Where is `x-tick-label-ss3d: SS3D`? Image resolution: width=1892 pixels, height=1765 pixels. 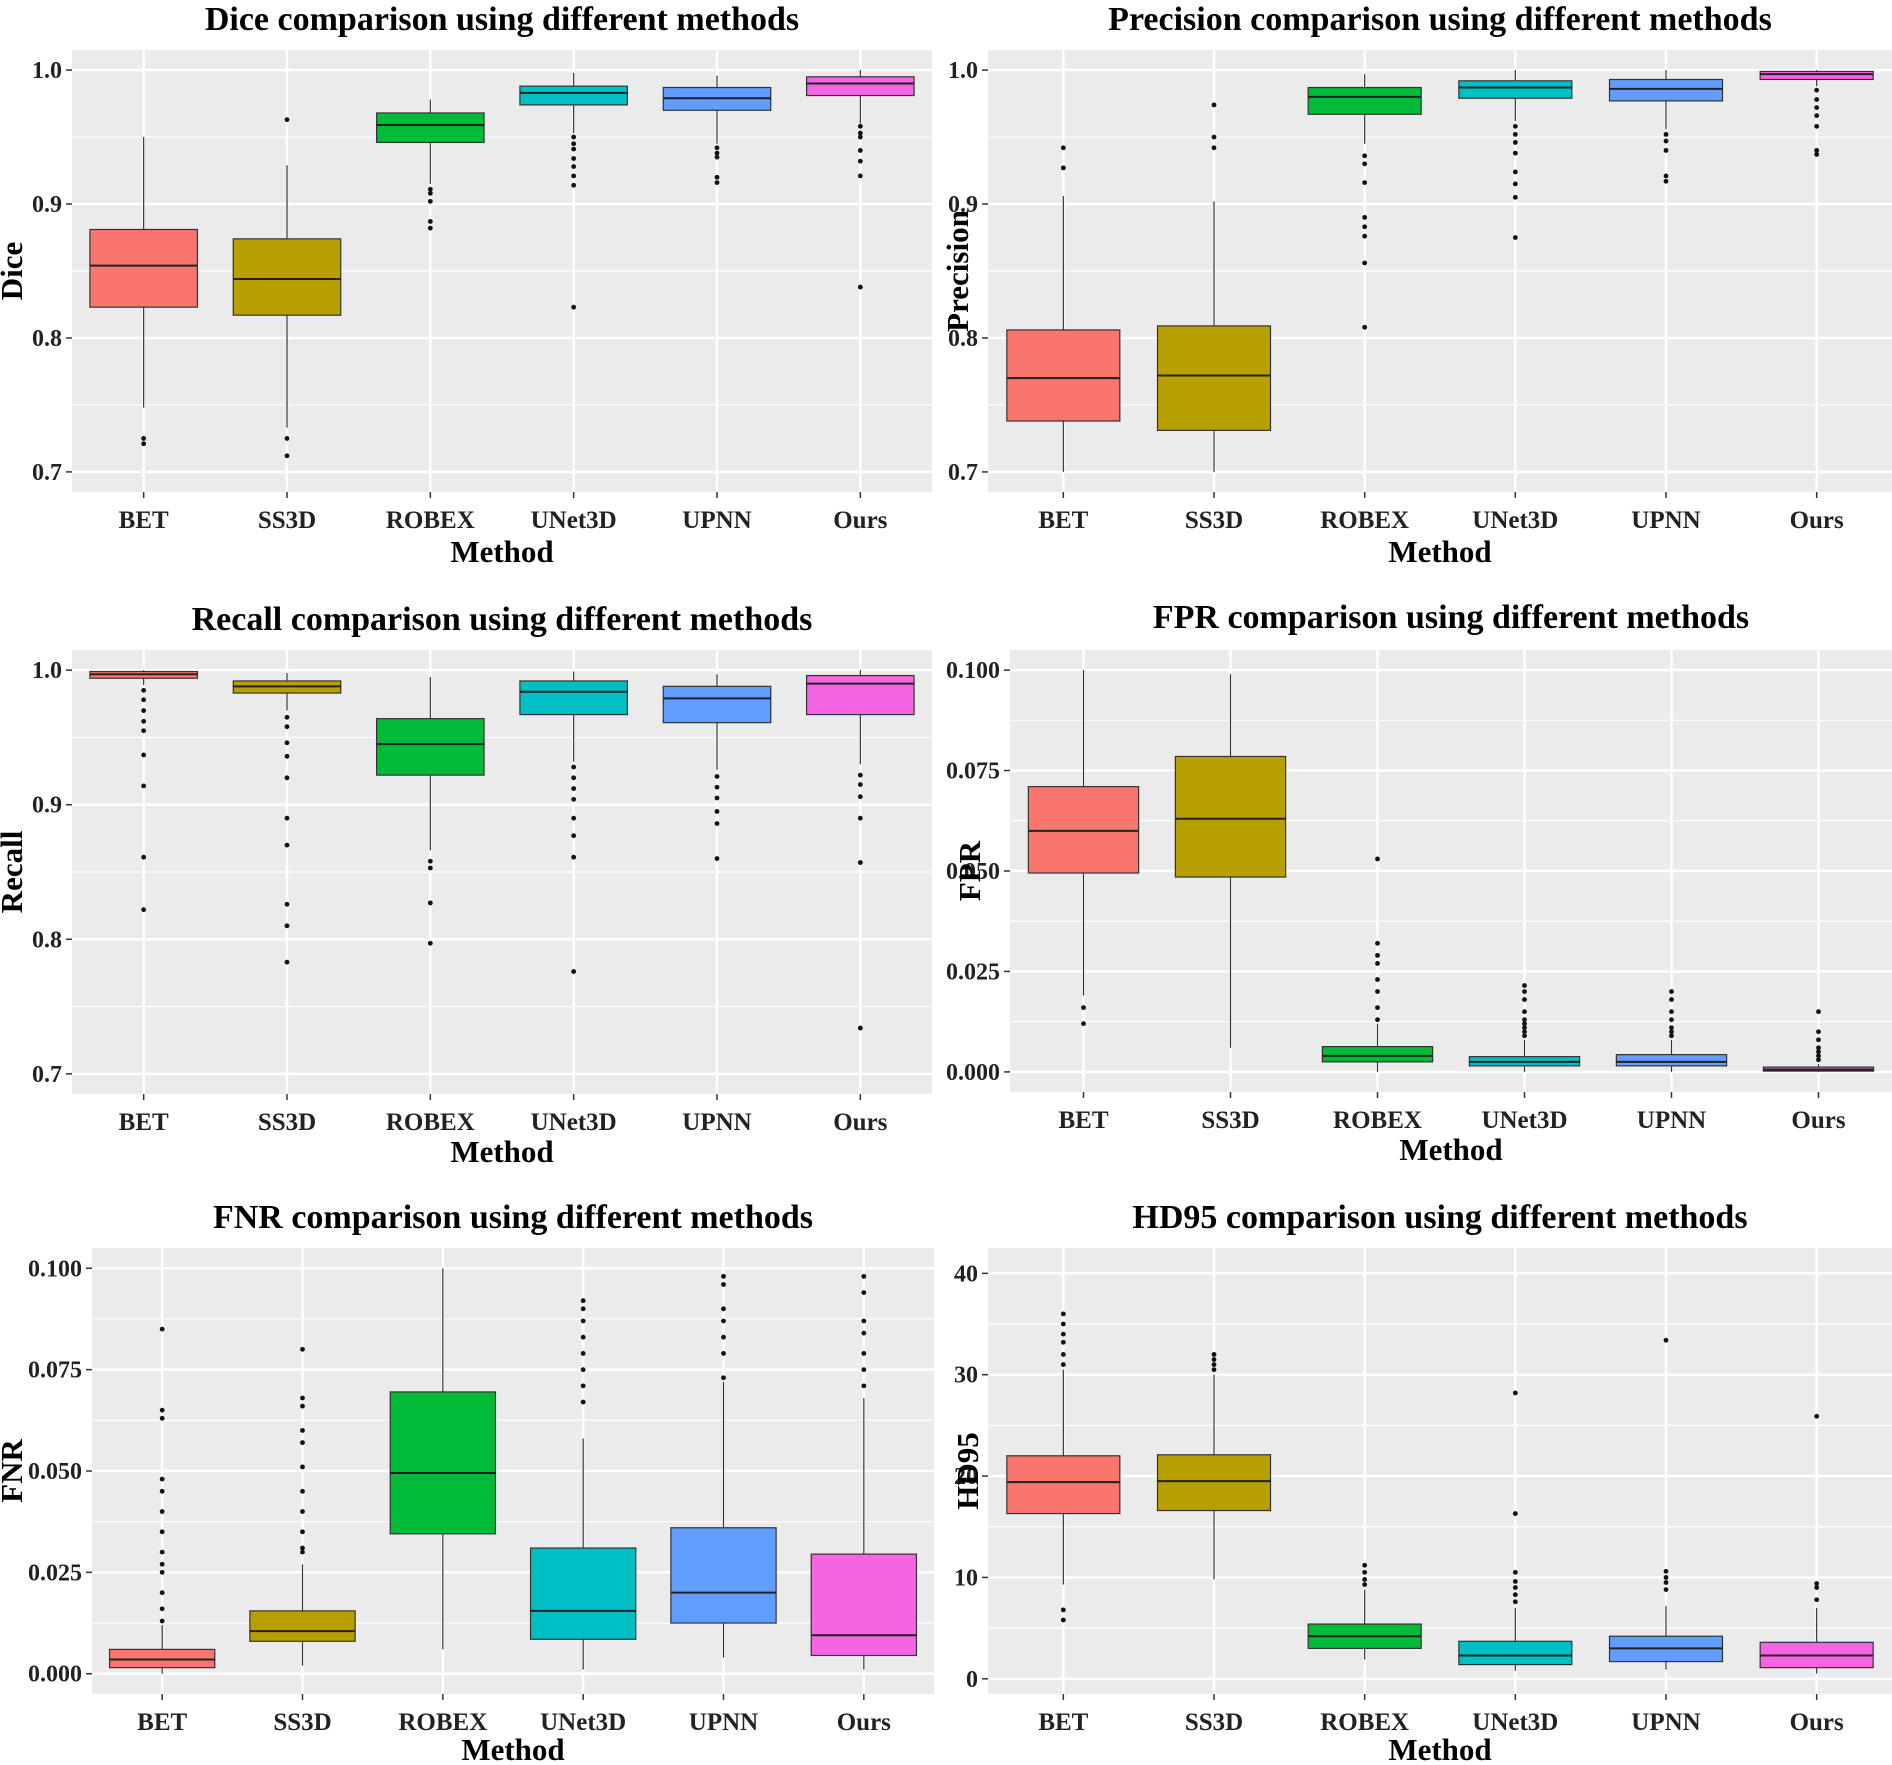 x-tick-label-ss3d: SS3D is located at coordinates (287, 1122).